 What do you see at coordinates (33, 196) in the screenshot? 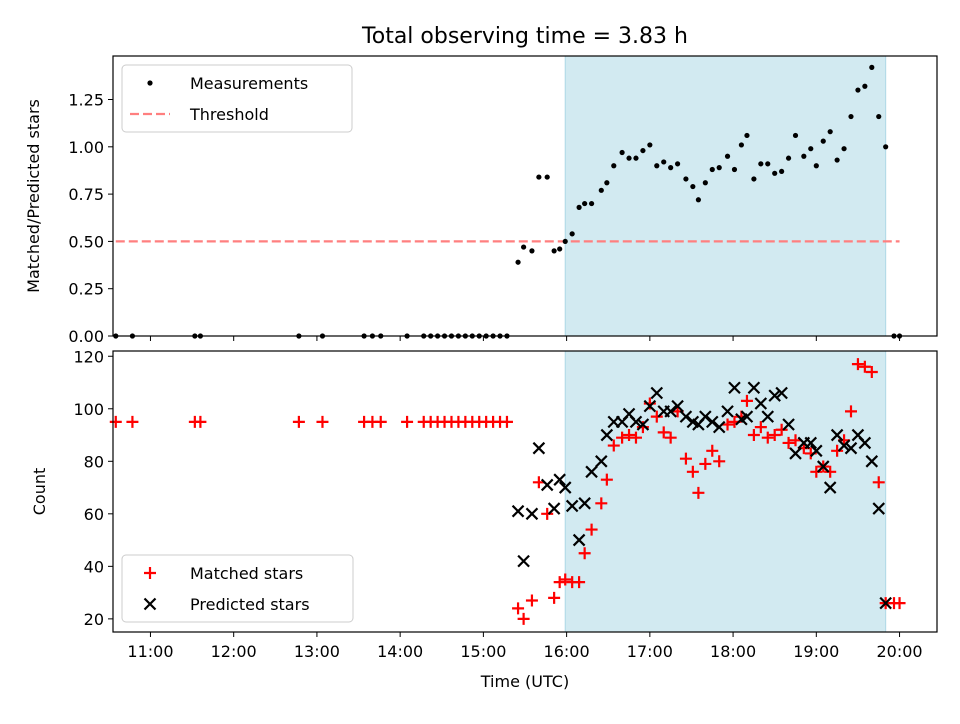
I see `y-axis-label: Matched/Predicted stars` at bounding box center [33, 196].